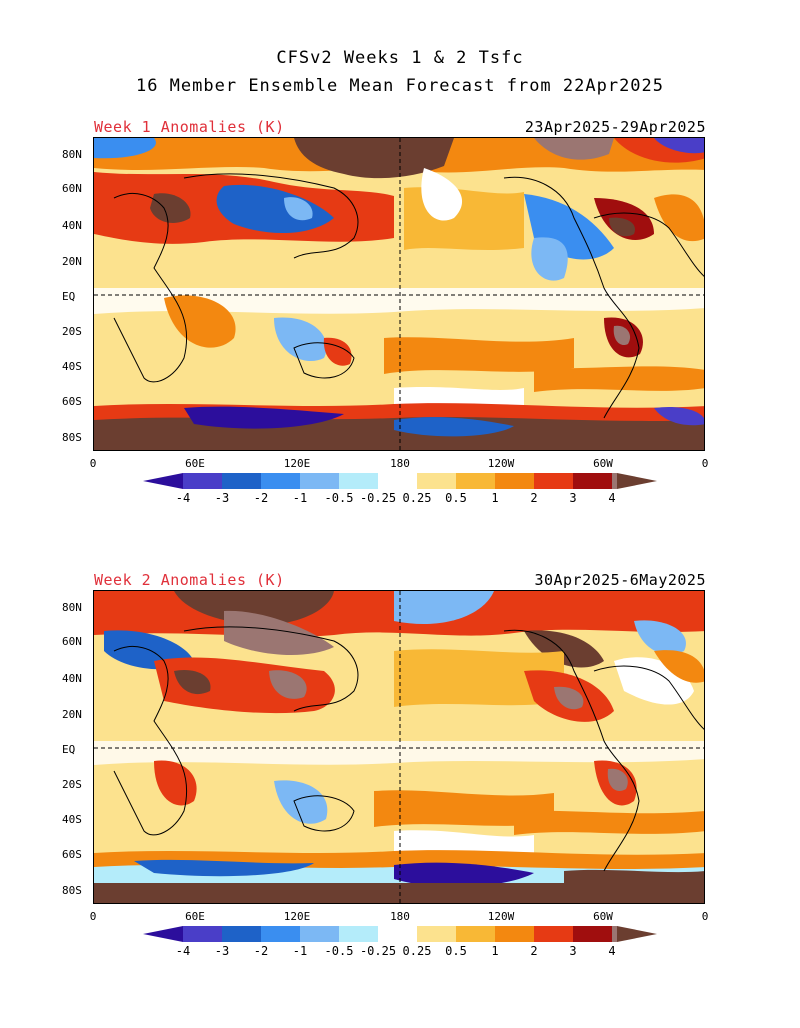 The width and height of the screenshot is (800, 1028). I want to click on figure-title-line1: CFSv2 Weeks 1 & 2 Tsfc, so click(400, 58).